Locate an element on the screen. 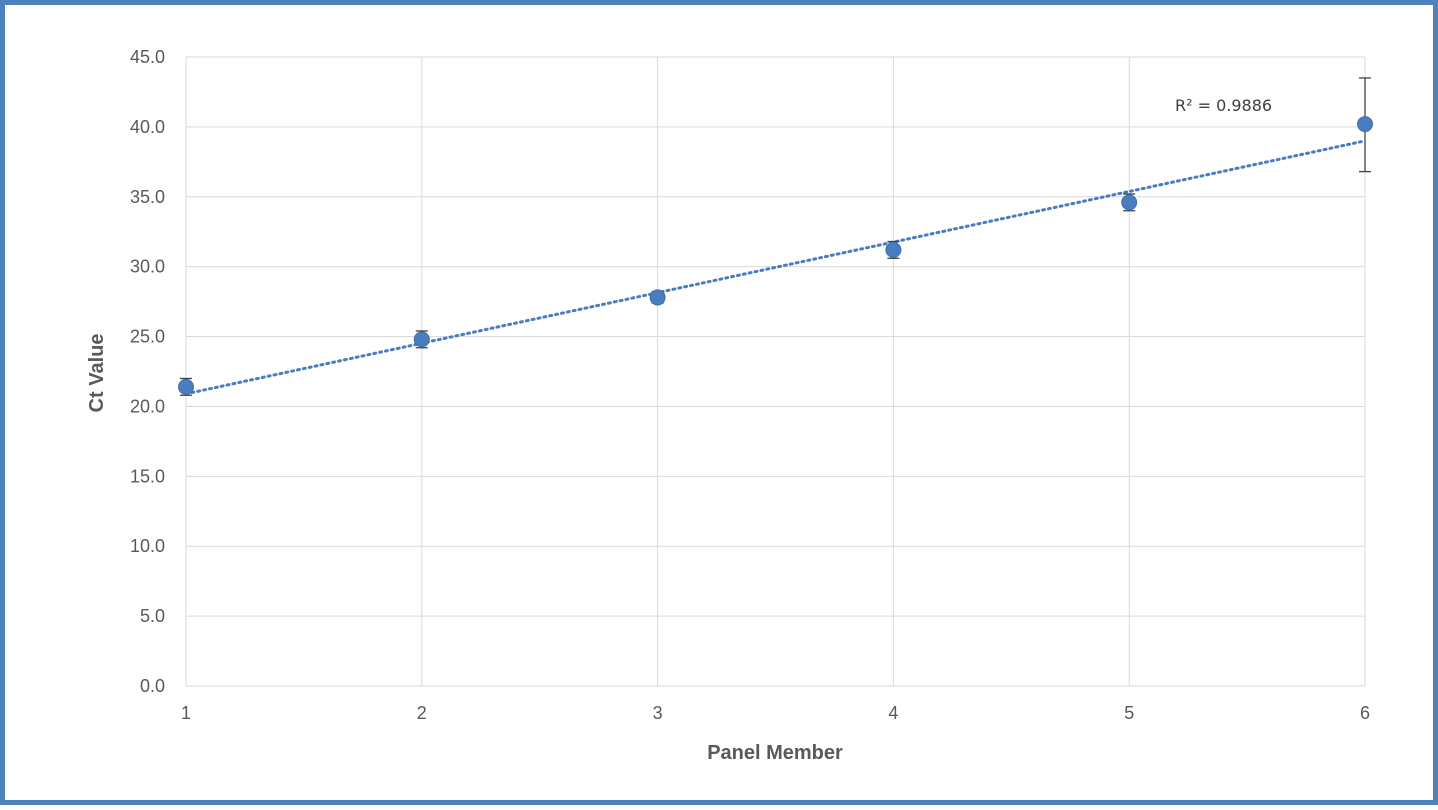  r-squared-label: R² = 0.9886 is located at coordinates (1223, 105).